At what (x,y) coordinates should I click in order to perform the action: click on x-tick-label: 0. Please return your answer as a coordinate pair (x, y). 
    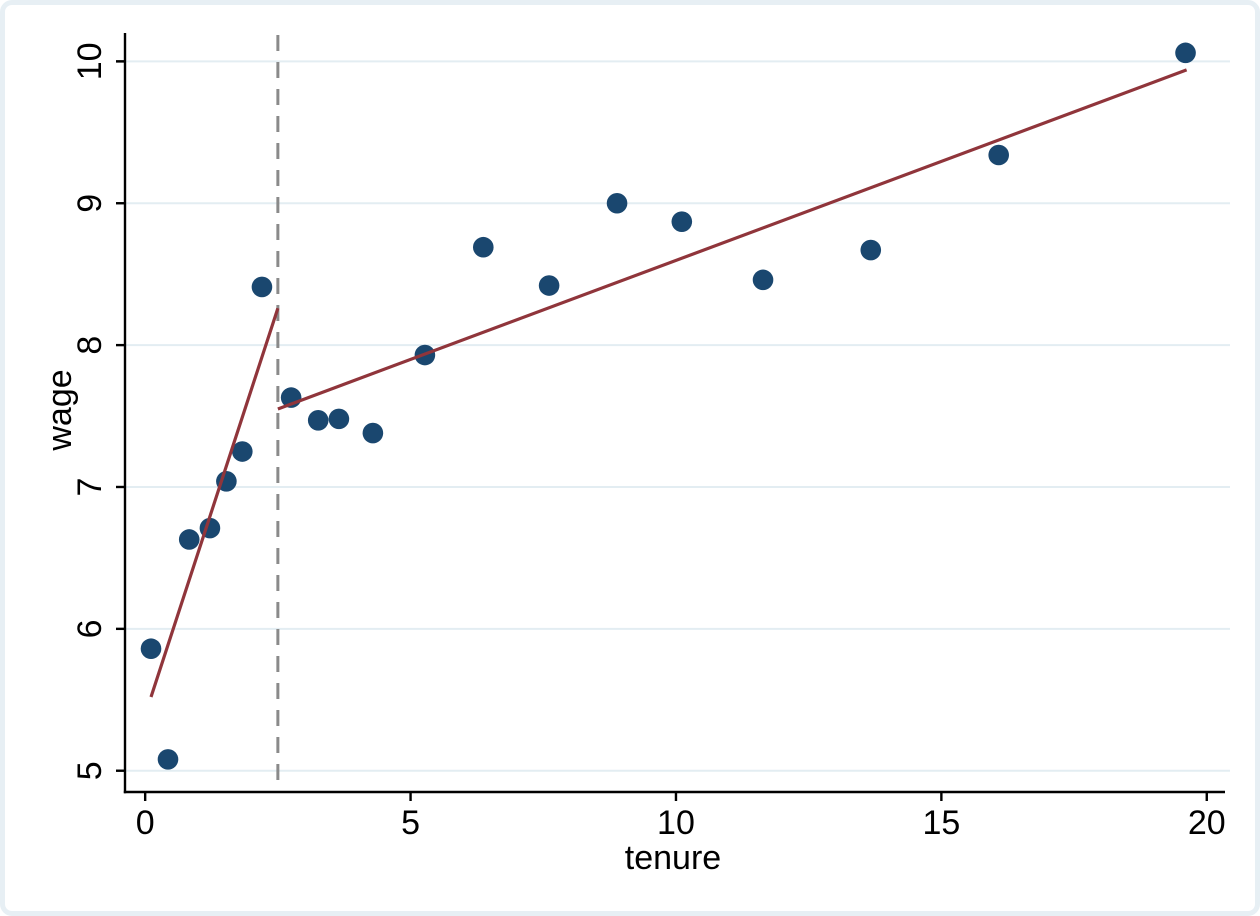
    Looking at the image, I should click on (145, 823).